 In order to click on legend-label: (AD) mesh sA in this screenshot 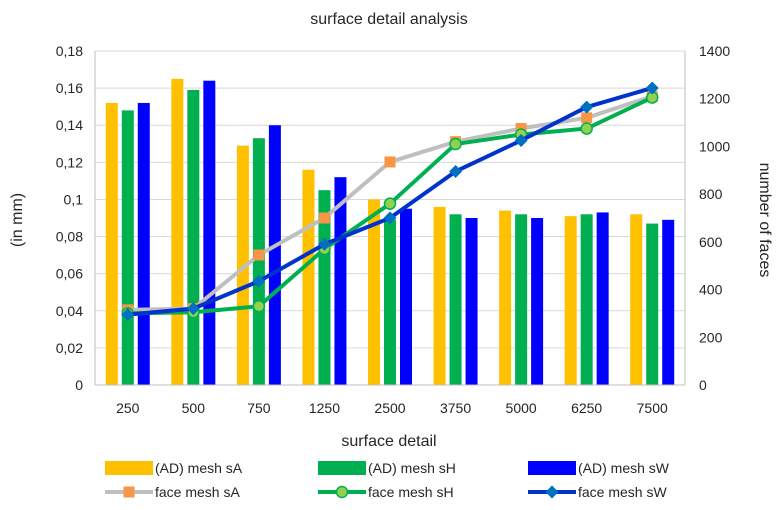, I will do `click(199, 468)`.